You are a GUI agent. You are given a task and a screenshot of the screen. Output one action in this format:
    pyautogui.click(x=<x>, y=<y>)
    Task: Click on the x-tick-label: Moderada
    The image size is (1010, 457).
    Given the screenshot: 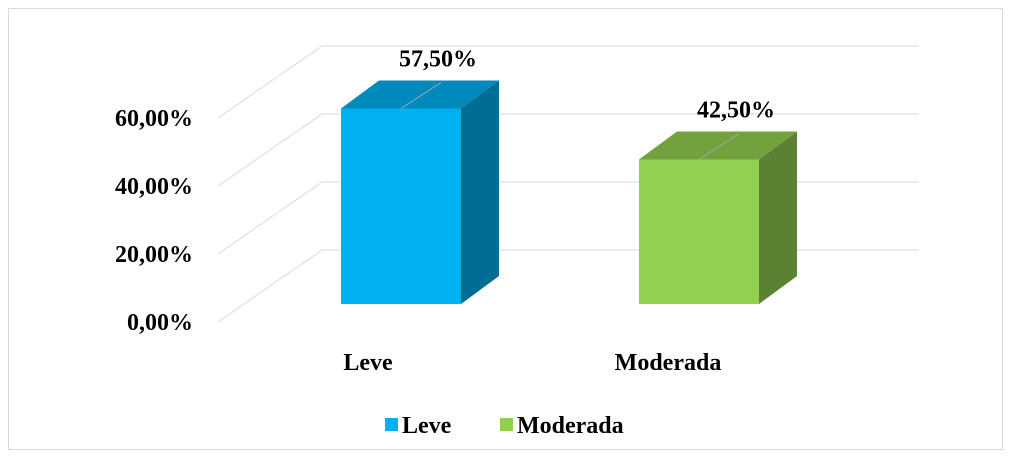 What is the action you would take?
    pyautogui.click(x=668, y=363)
    